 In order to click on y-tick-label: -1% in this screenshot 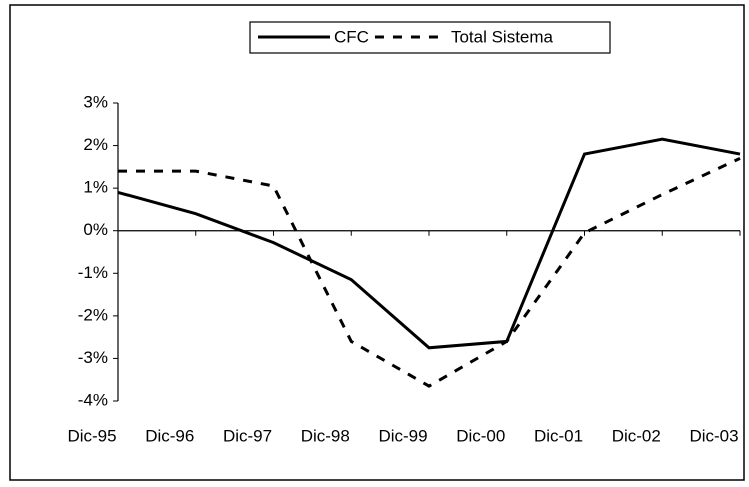, I will do `click(93, 272)`.